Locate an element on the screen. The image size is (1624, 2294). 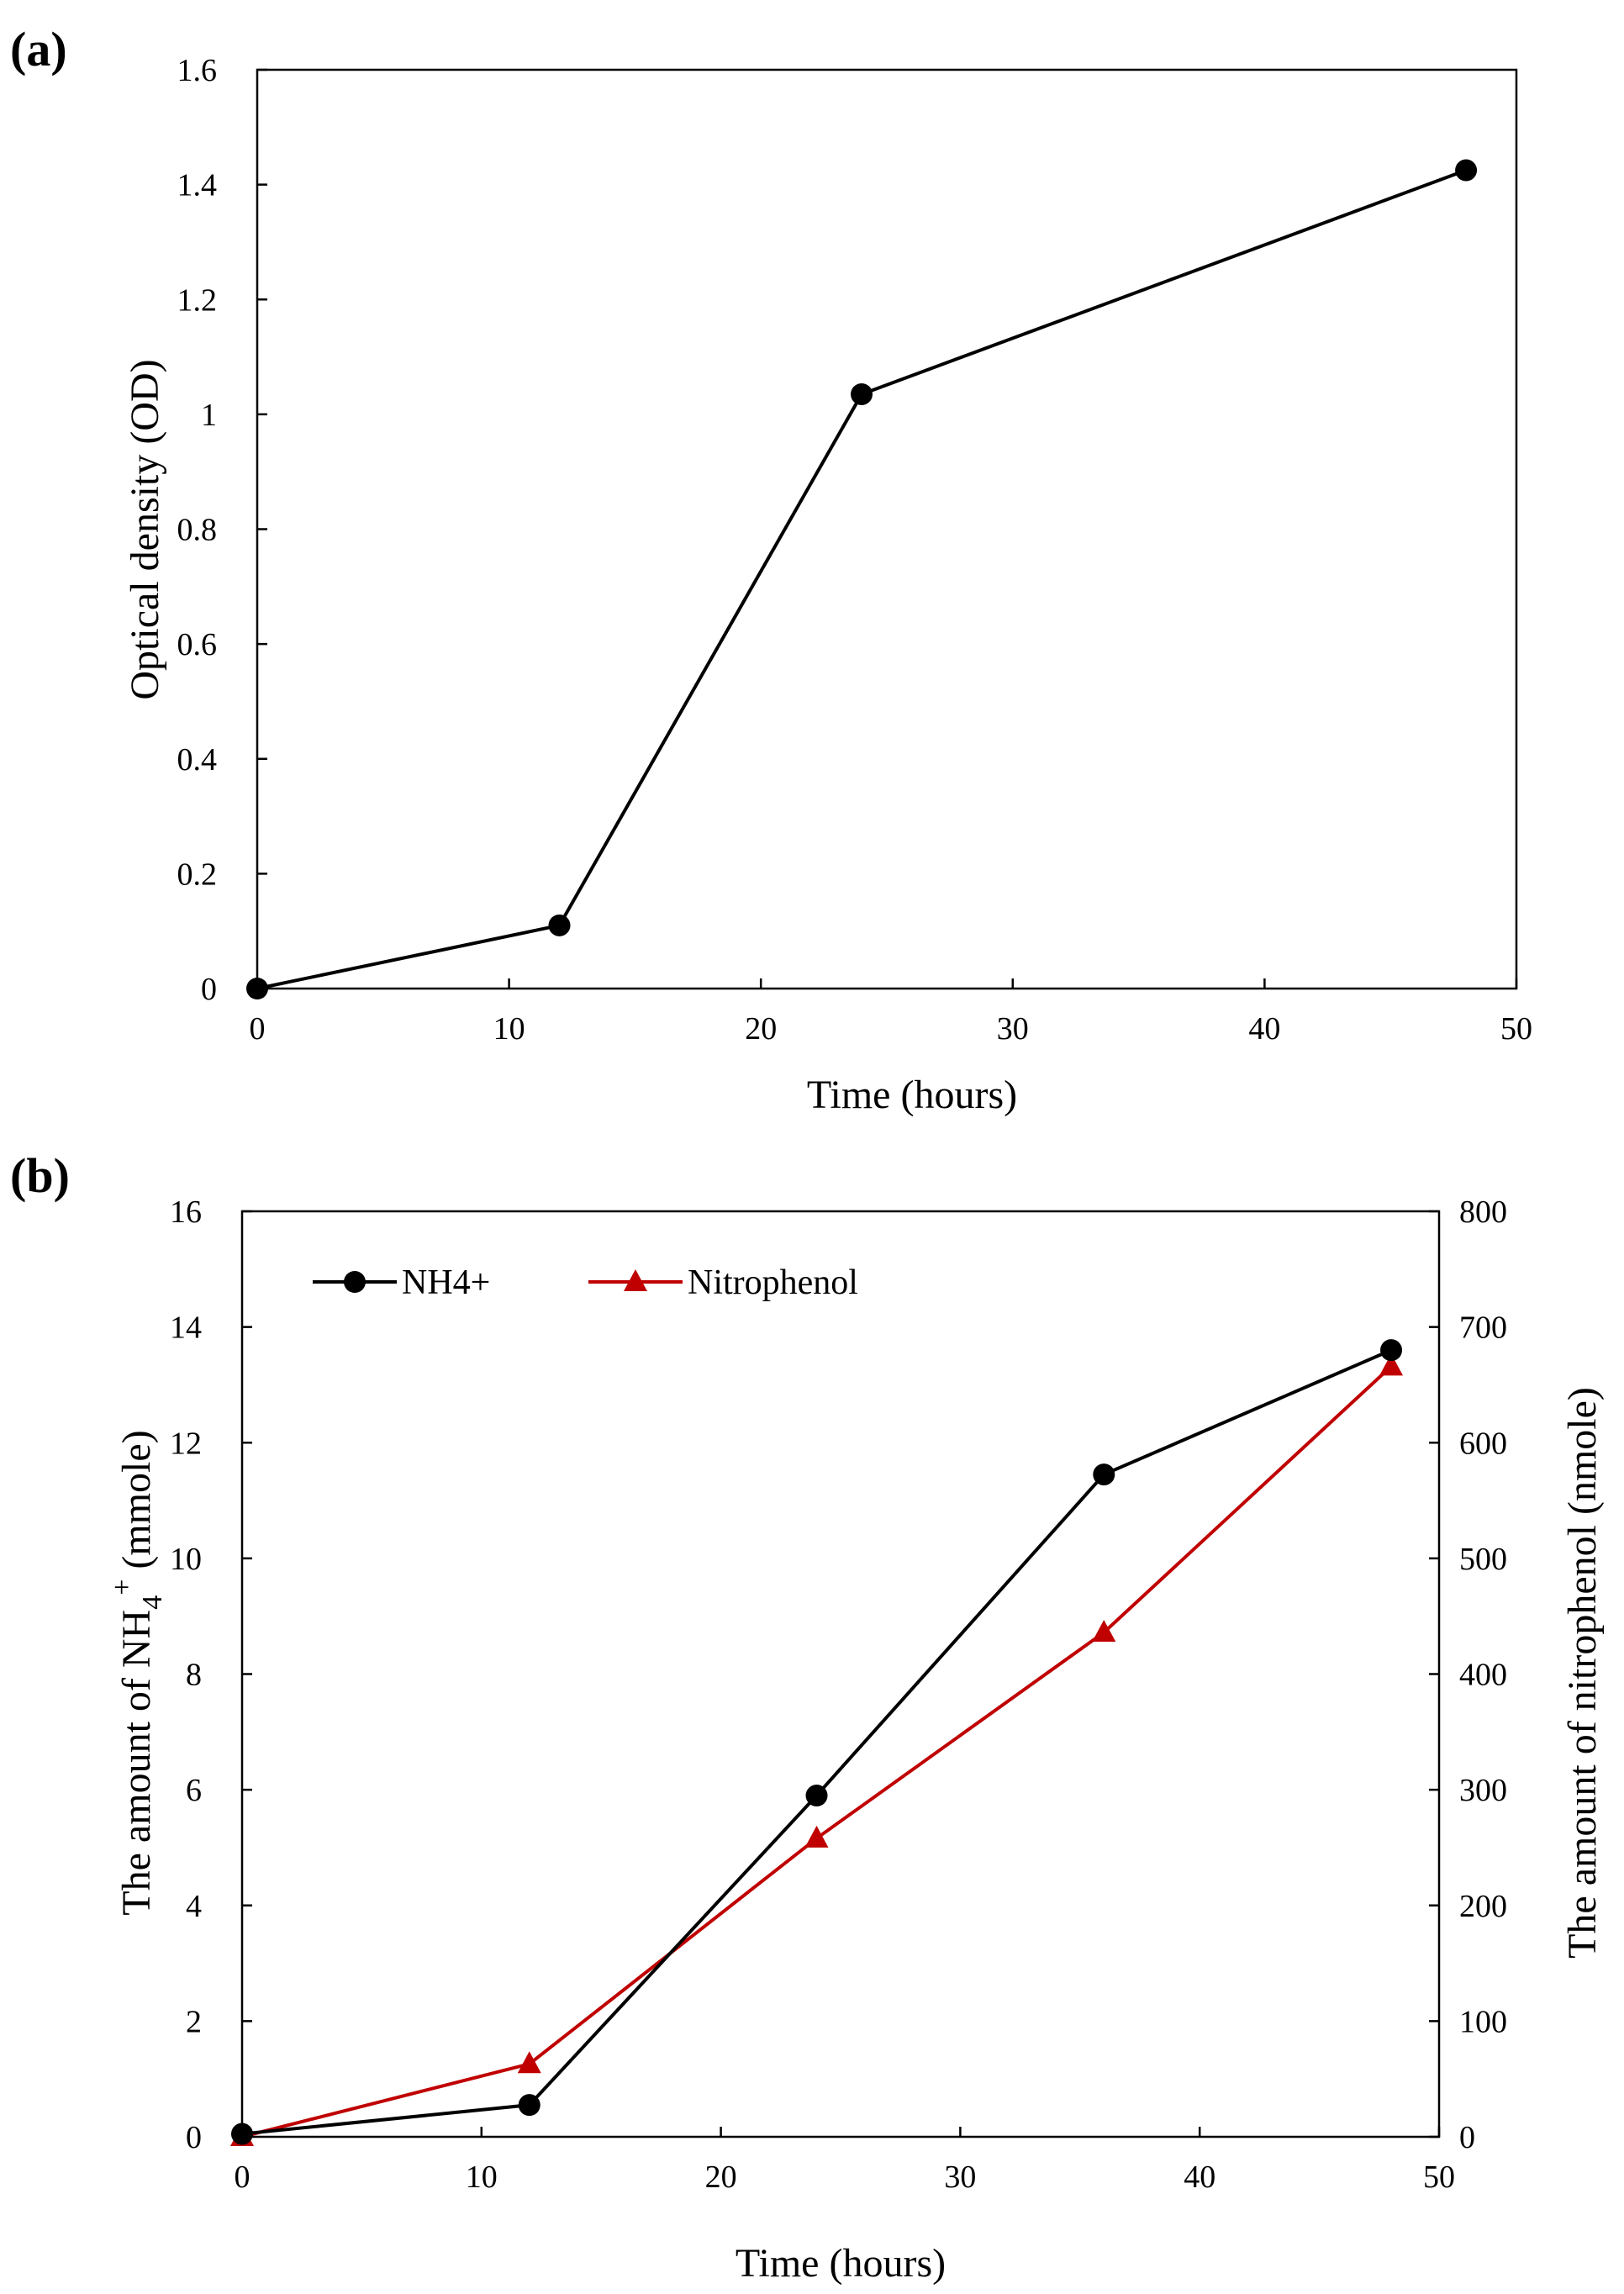
panel-b-x-tick-label: 50 is located at coordinates (1439, 2177).